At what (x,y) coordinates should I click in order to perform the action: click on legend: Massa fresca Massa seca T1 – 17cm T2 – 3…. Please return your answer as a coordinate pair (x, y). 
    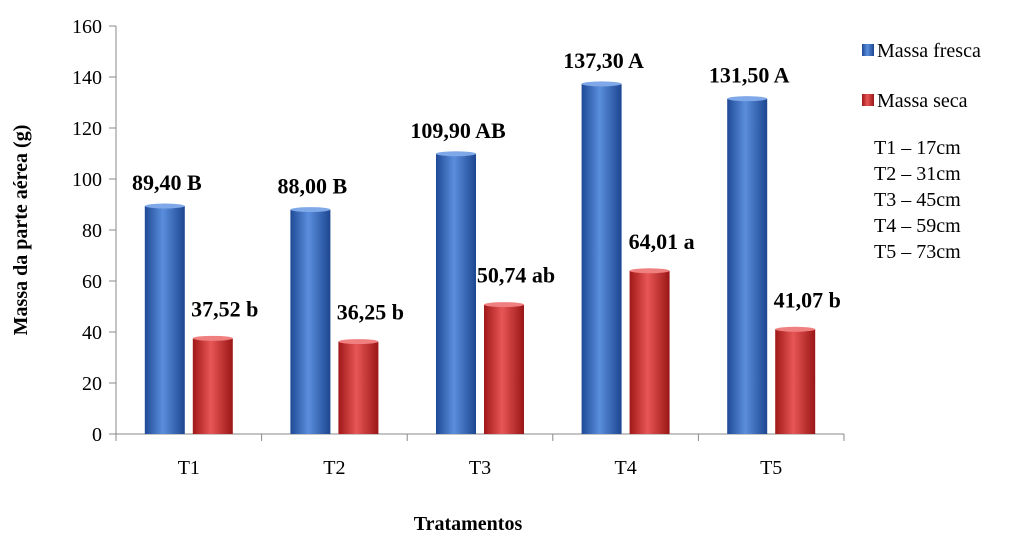
    Looking at the image, I should click on (921, 151).